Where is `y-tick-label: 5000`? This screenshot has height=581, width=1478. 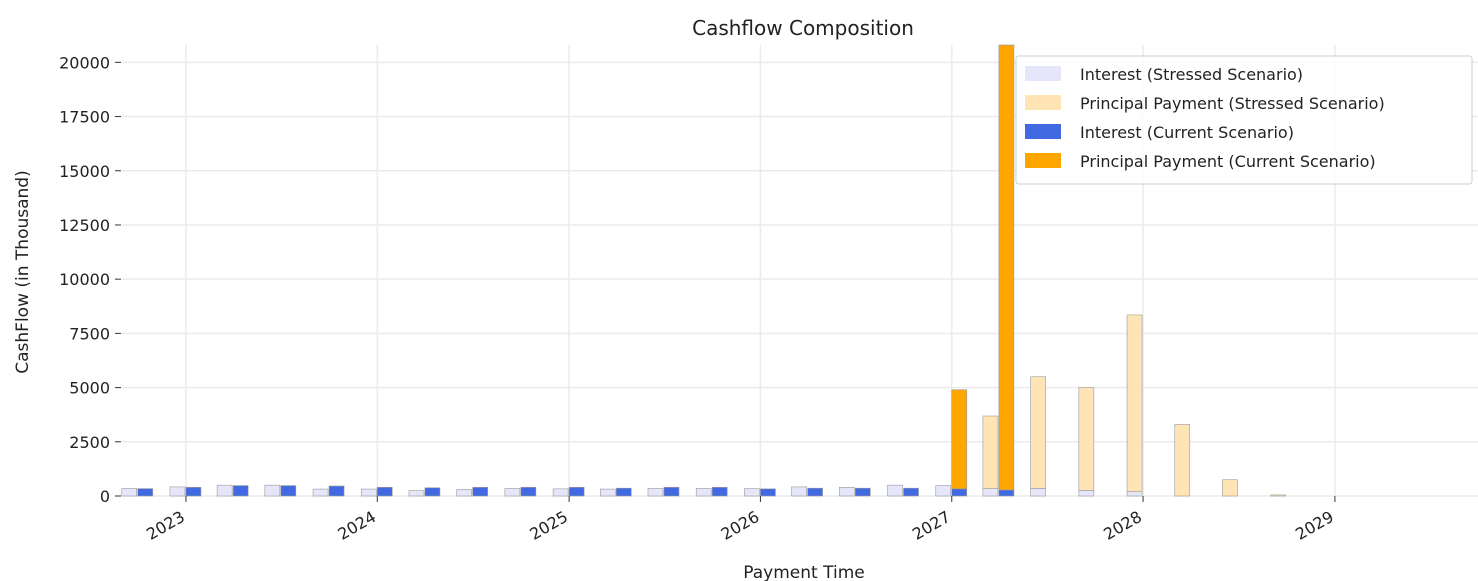 y-tick-label: 5000 is located at coordinates (89, 388).